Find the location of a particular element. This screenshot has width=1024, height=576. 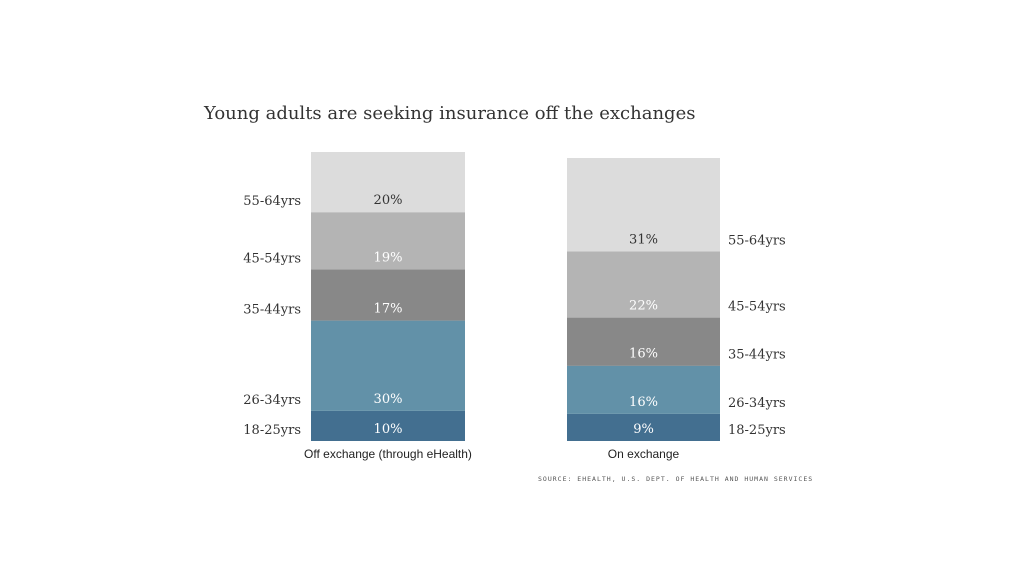

age-label-2-35-44yrs: 35-44yrs is located at coordinates (757, 355).